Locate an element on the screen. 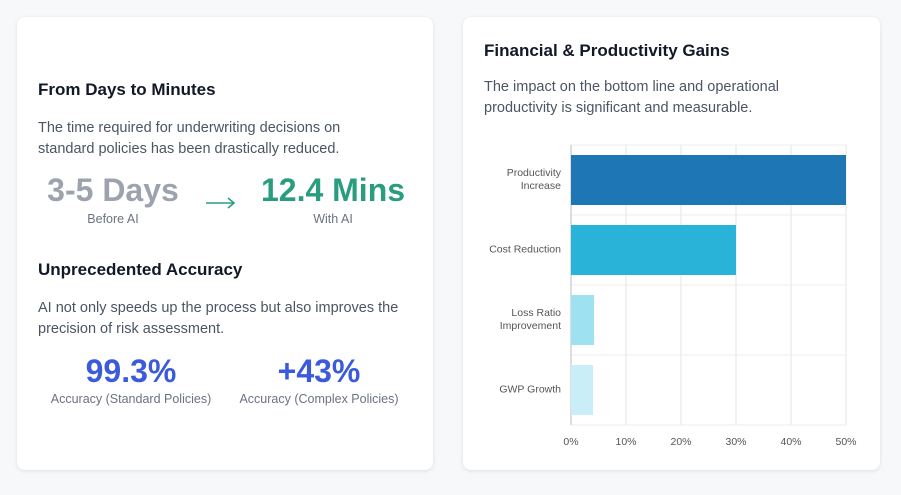 This screenshot has width=901, height=495. x-tick-label: 40% is located at coordinates (790, 442).